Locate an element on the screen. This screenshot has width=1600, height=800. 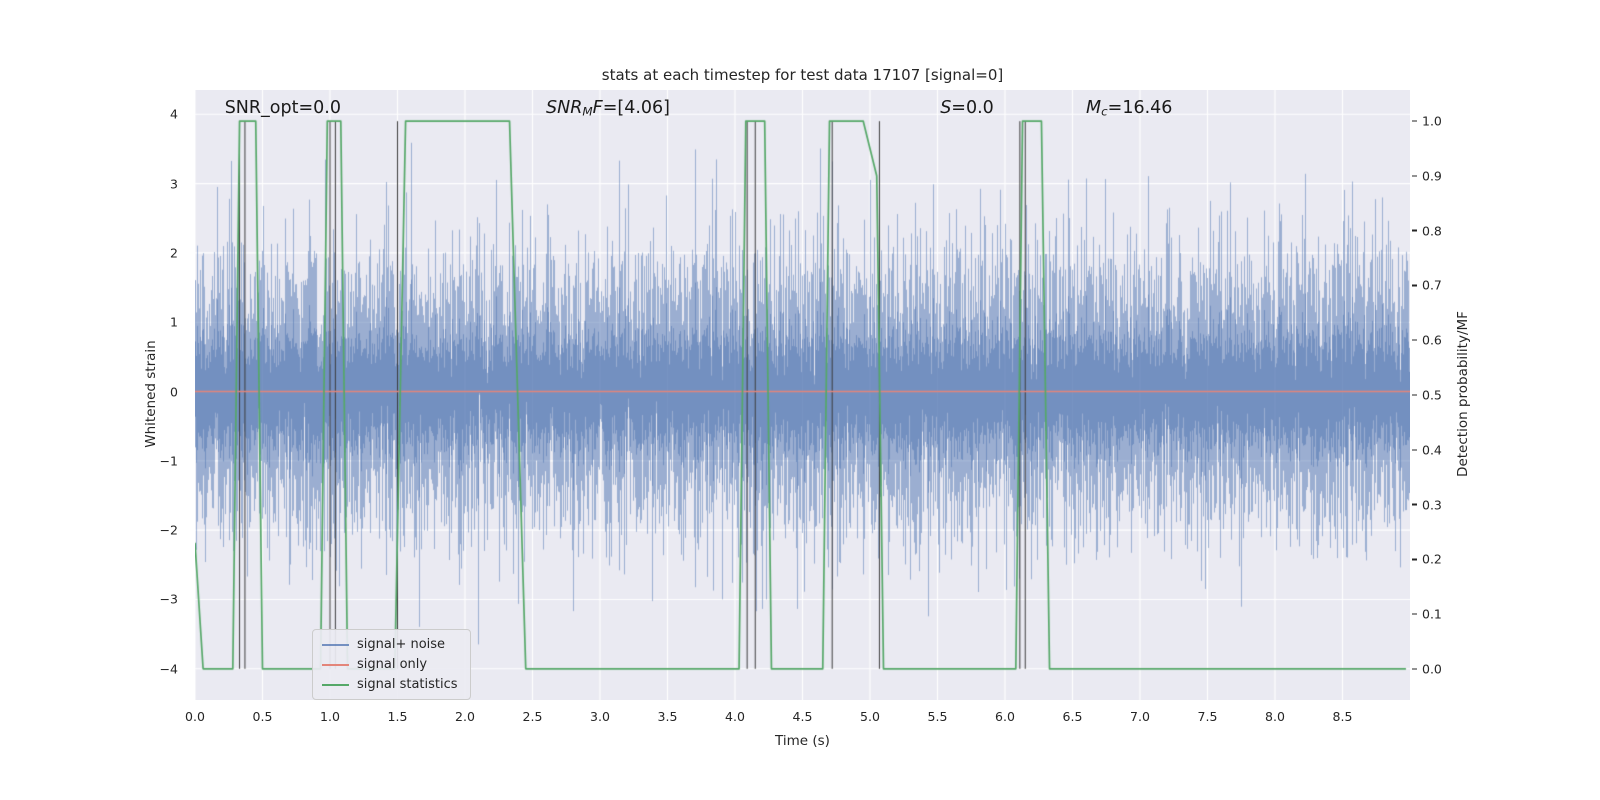
y-tick-label-left: 1 is located at coordinates (174, 322).